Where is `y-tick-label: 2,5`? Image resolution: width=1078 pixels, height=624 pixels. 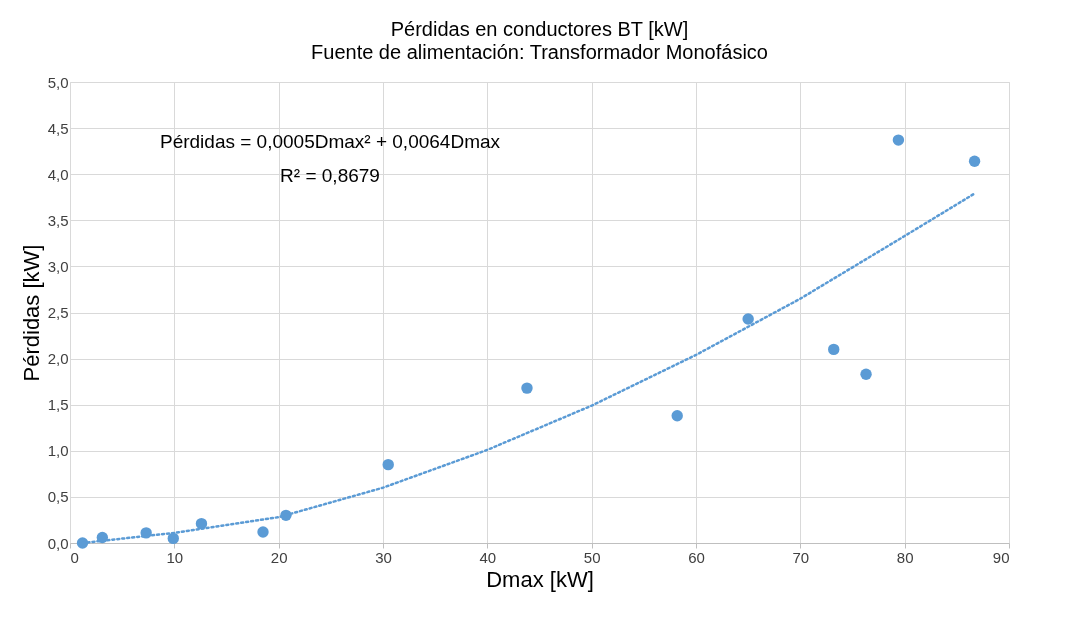 y-tick-label: 2,5 is located at coordinates (58, 312).